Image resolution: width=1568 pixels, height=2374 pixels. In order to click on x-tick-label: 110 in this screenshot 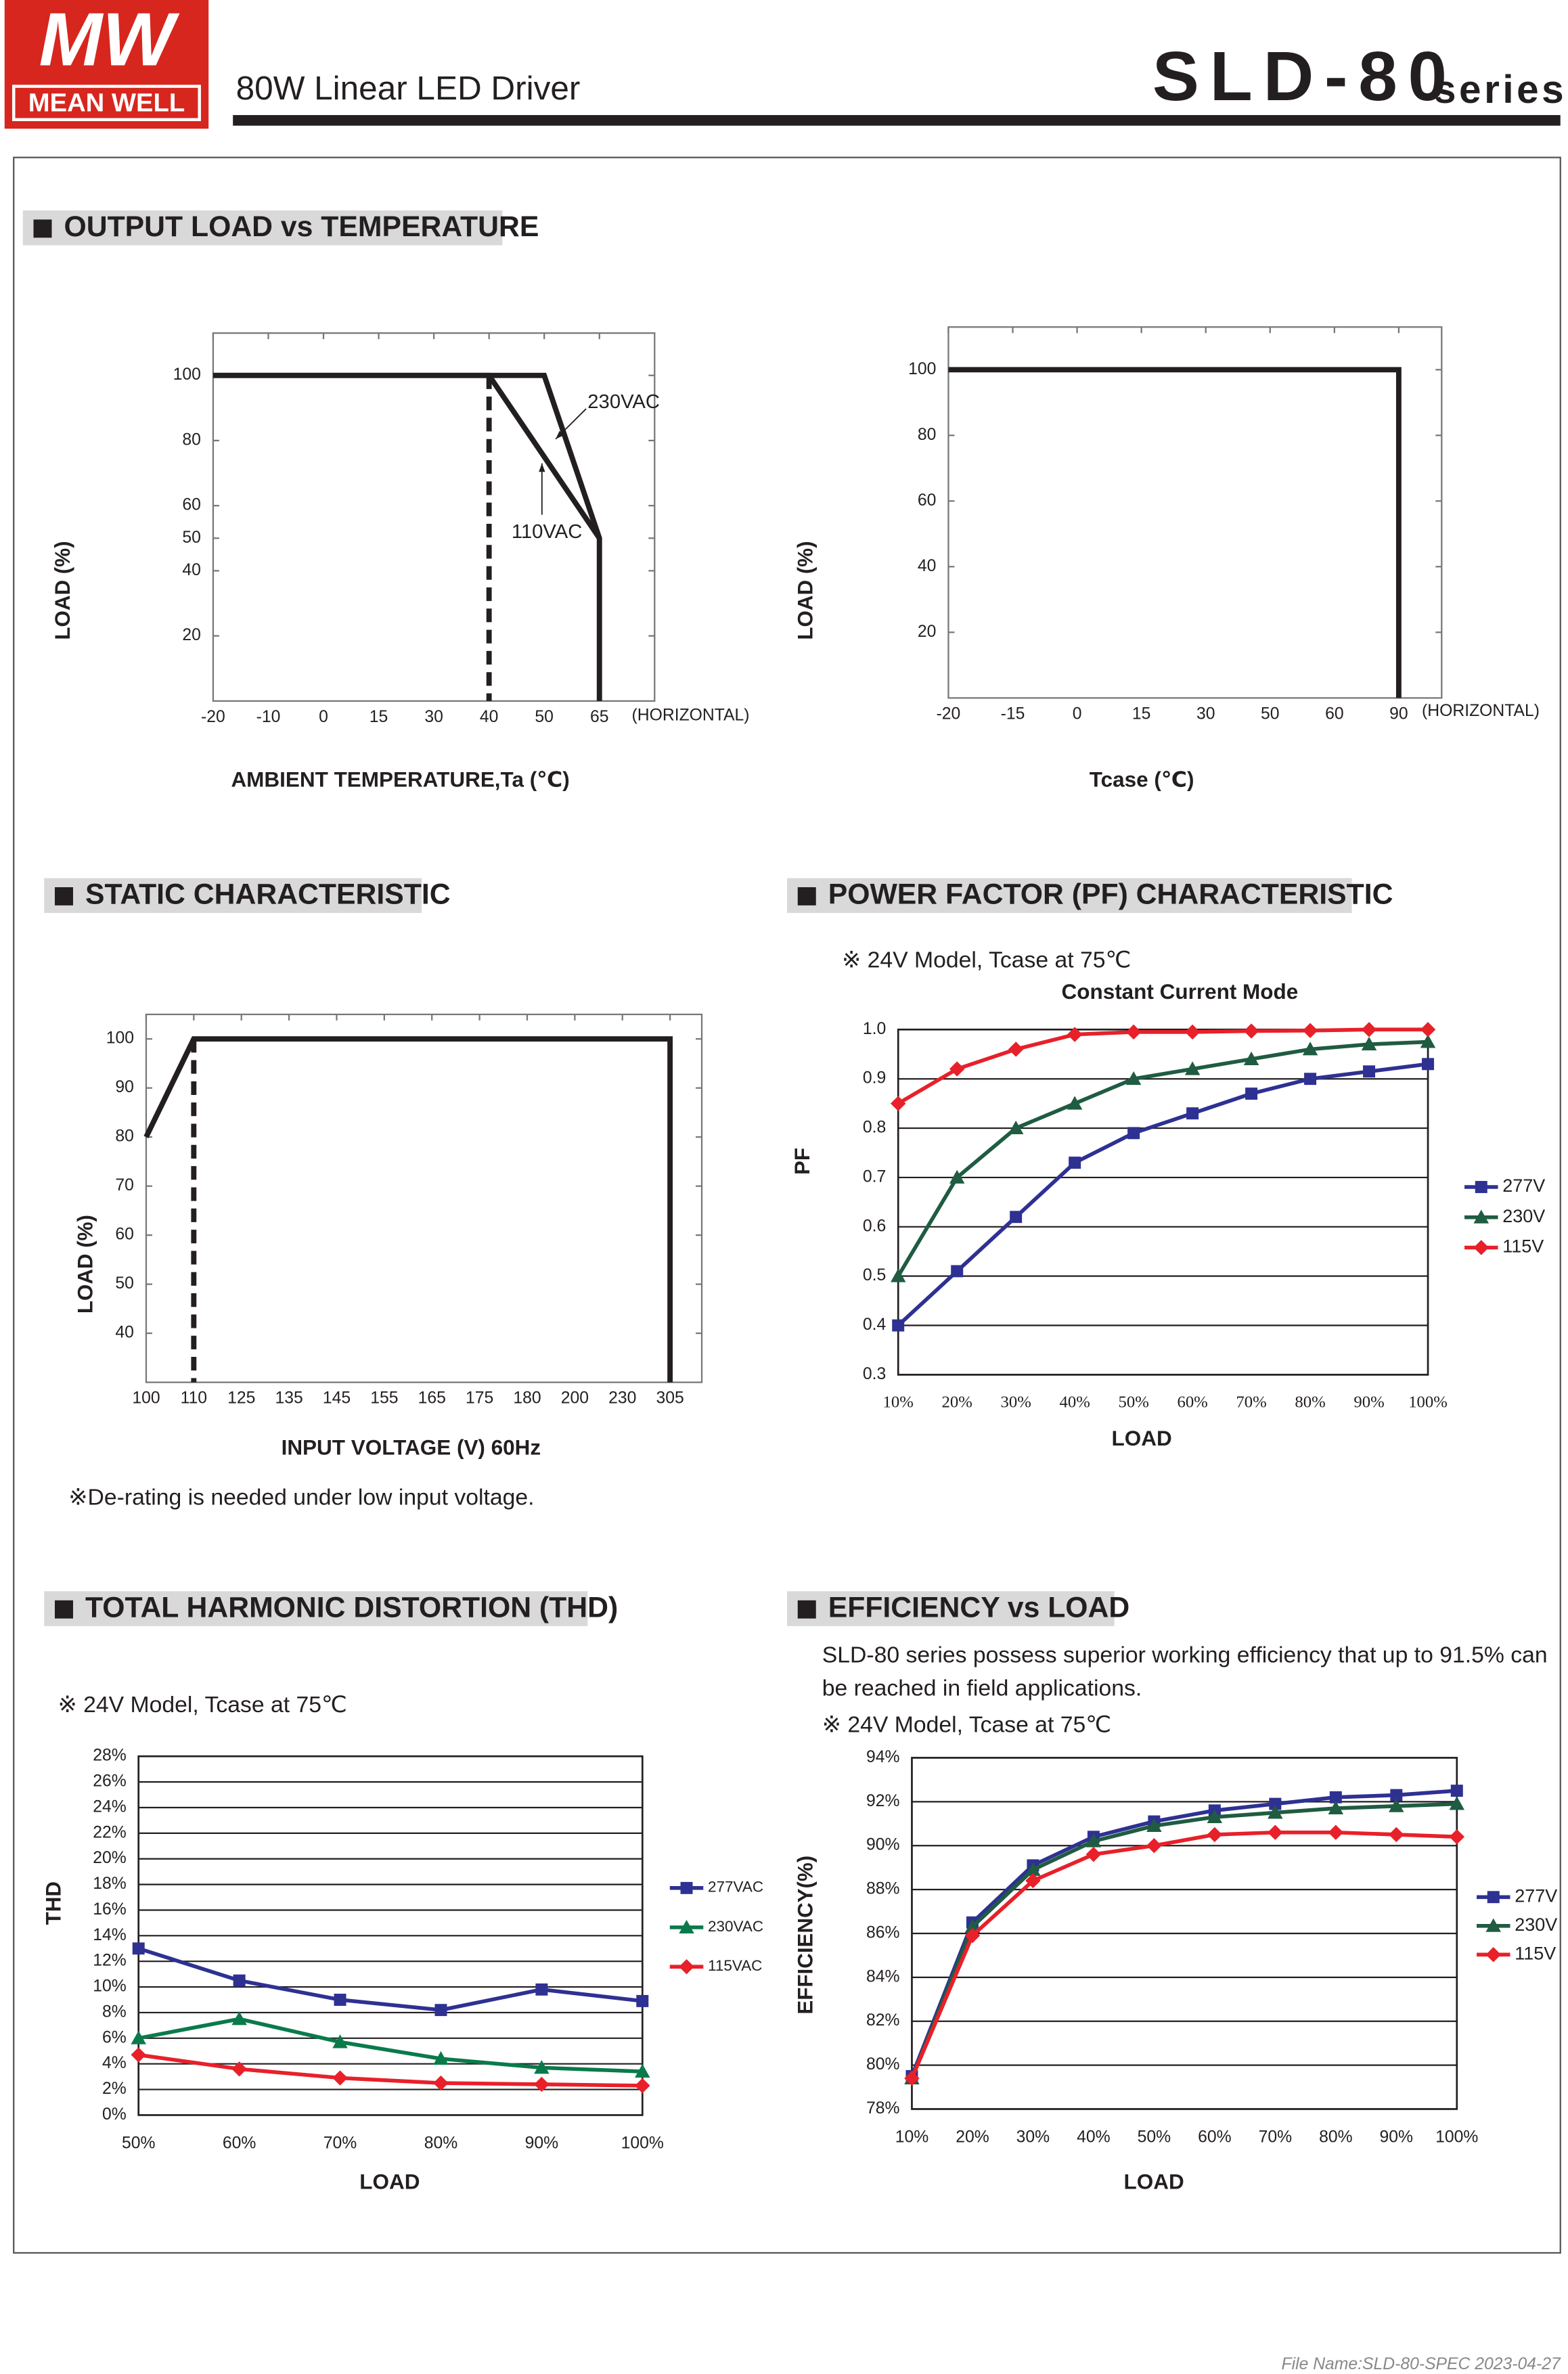, I will do `click(194, 1399)`.